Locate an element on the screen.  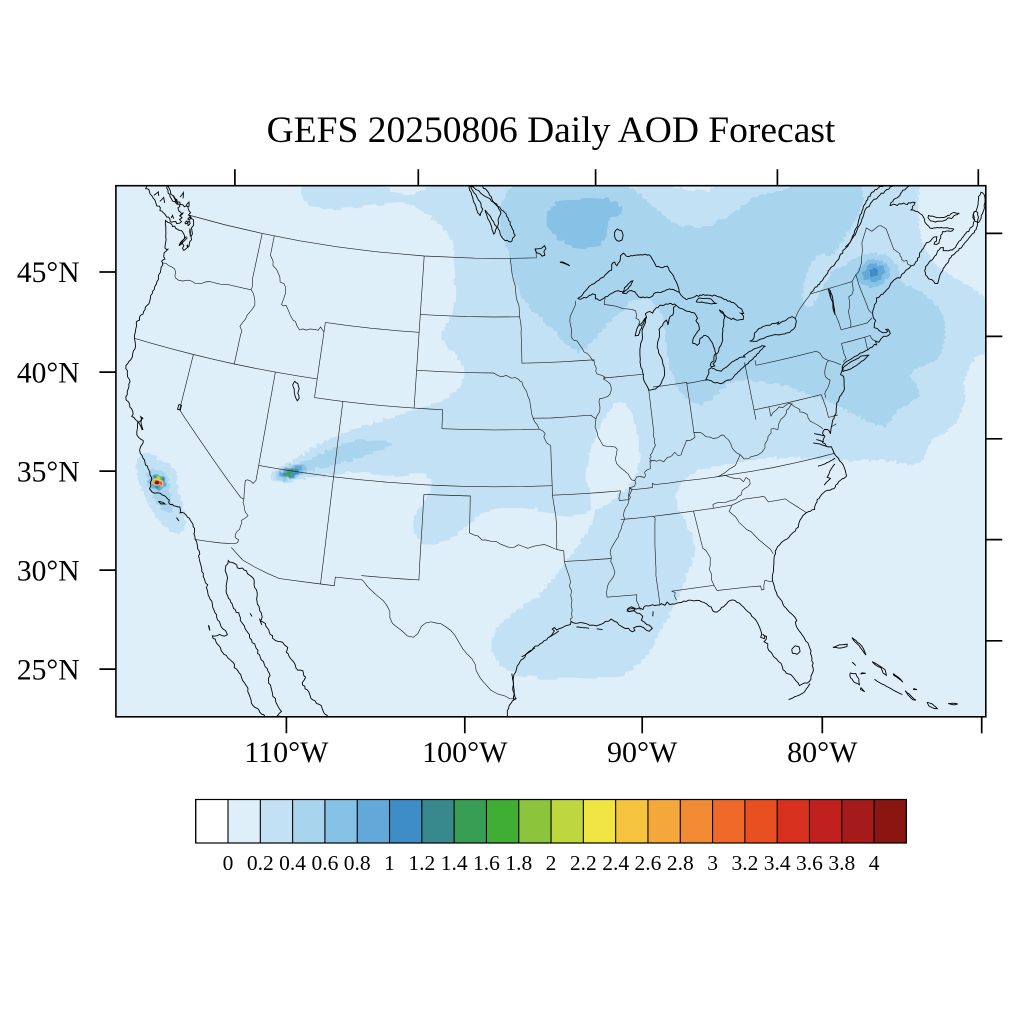
svg-text: 2 is located at coordinates (551, 863).